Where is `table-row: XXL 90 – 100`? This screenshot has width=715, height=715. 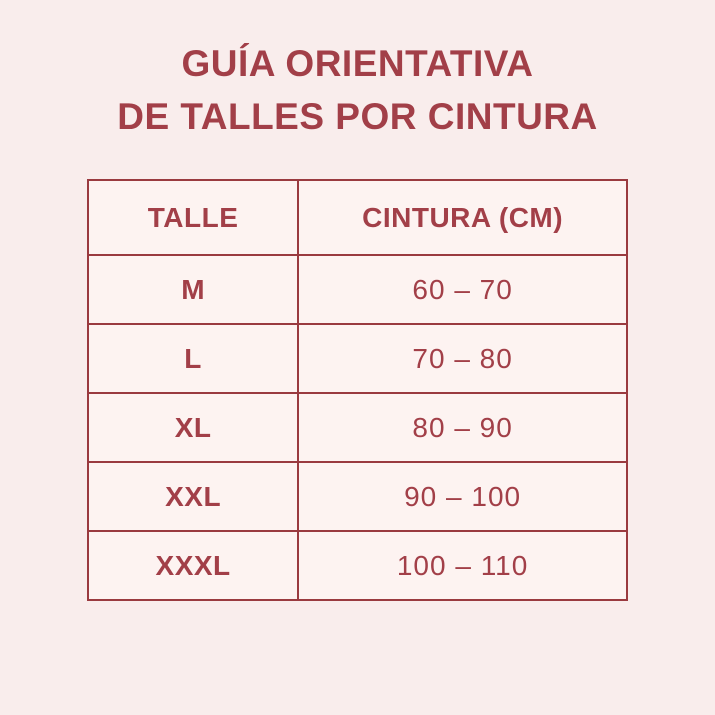 table-row: XXL 90 – 100 is located at coordinates (357, 497).